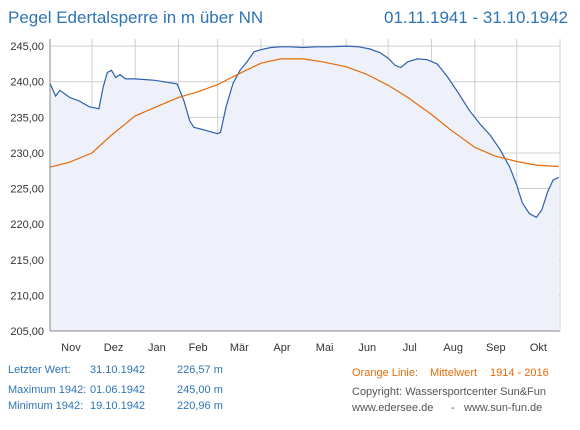  I want to click on website-sunfun: www.sun-fun.de, so click(503, 408).